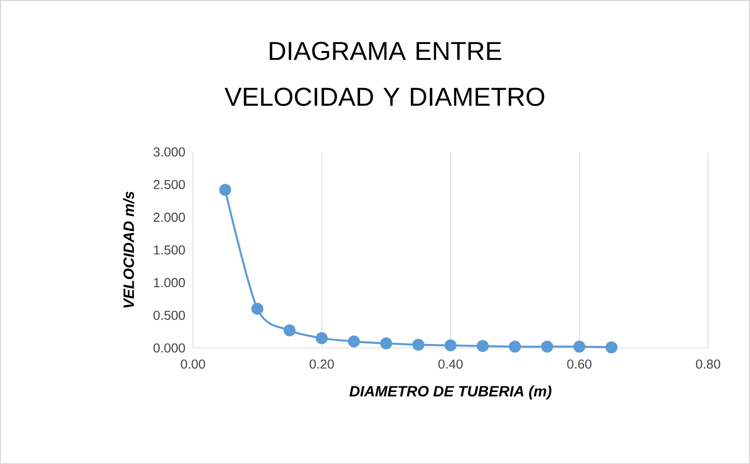  I want to click on chart-title: DIAGRAMA ENTRE VELOCIDAD Y DIAMETRO, so click(384, 74).